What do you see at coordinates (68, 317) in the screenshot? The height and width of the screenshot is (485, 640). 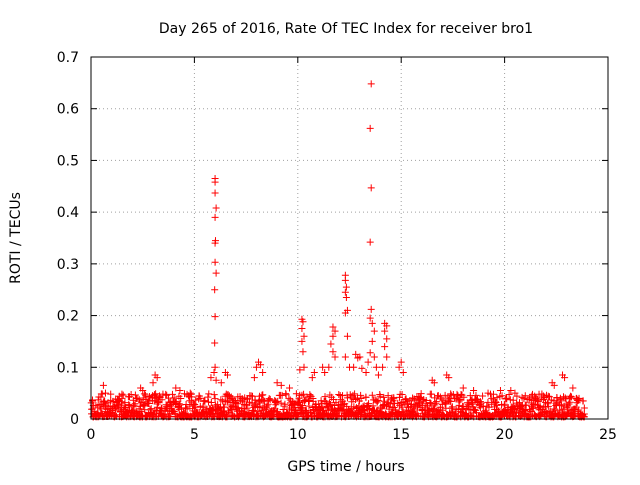 I see `y-tick-label: 0.2` at bounding box center [68, 317].